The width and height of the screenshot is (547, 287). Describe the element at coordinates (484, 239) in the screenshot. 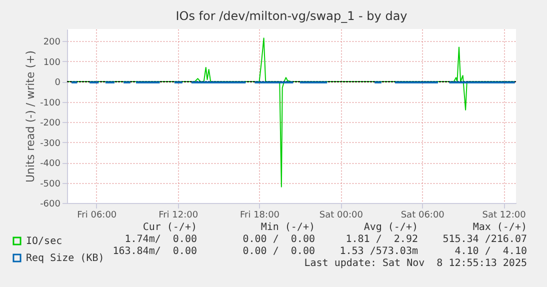

I see `text: 515.34 /216.07` at that location.